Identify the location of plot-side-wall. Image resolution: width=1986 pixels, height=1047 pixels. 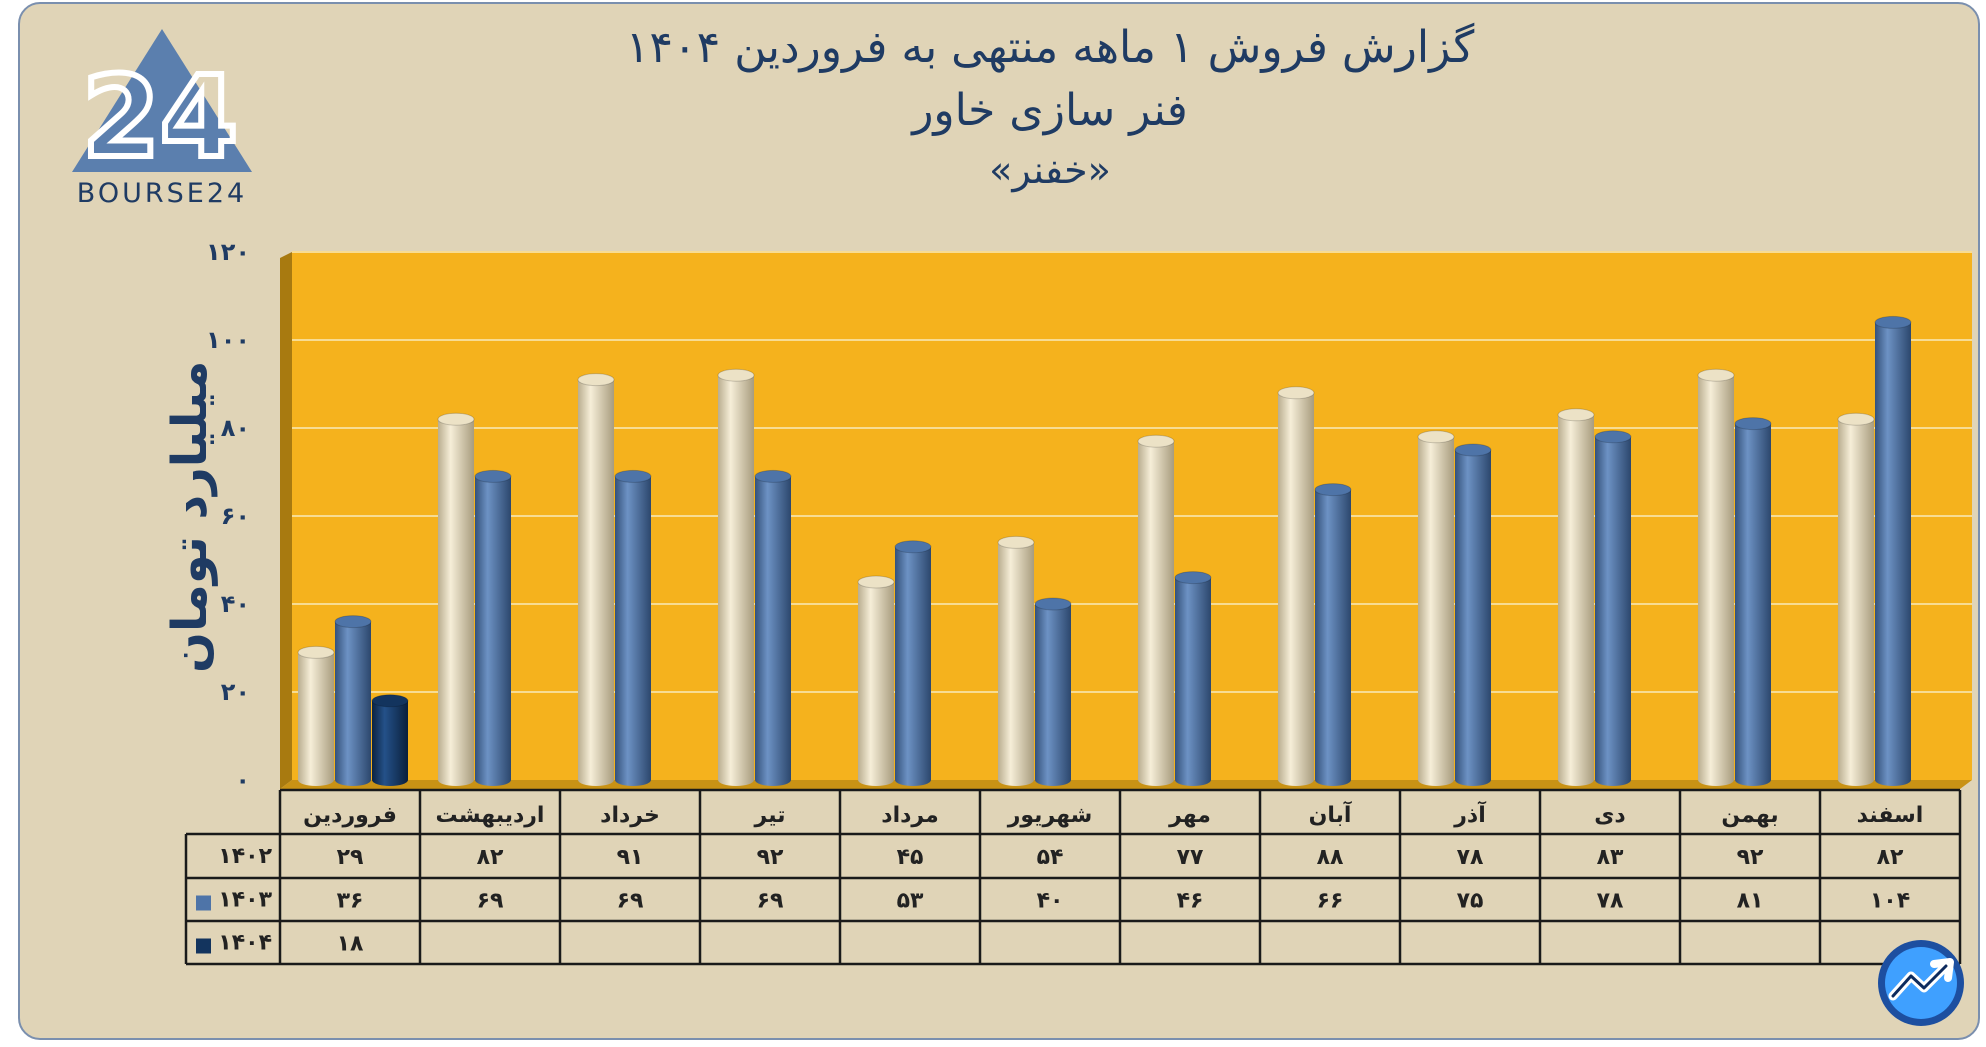
(286, 520).